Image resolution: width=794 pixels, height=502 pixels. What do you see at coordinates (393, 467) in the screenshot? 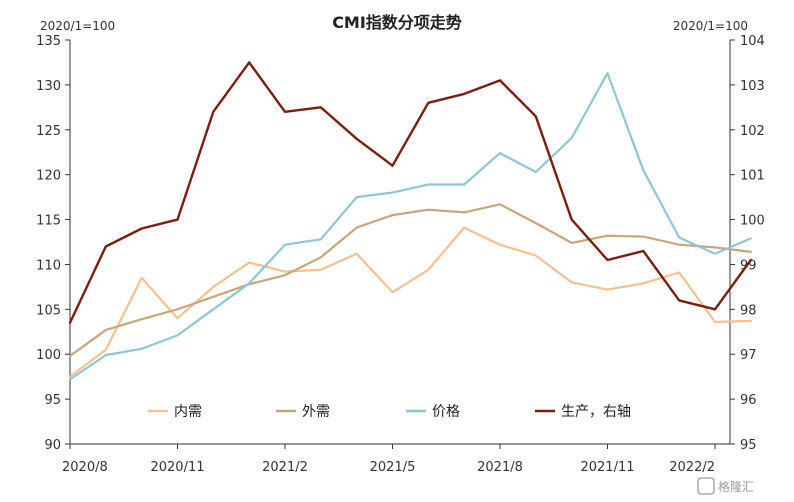
I see `x-tick-label: 2021/5` at bounding box center [393, 467].